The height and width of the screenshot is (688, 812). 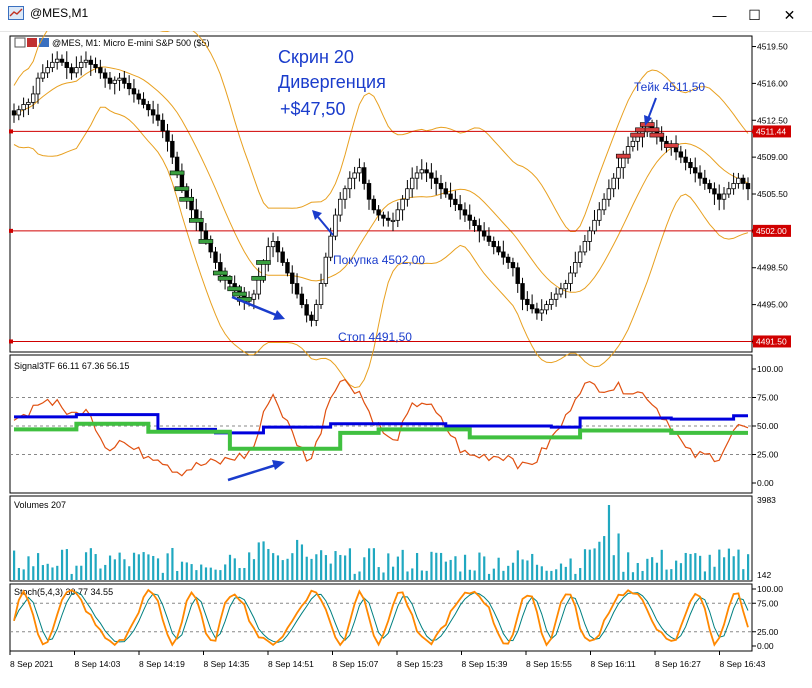 I want to click on annotation-screen-number: Скрин 20, so click(x=316, y=57).